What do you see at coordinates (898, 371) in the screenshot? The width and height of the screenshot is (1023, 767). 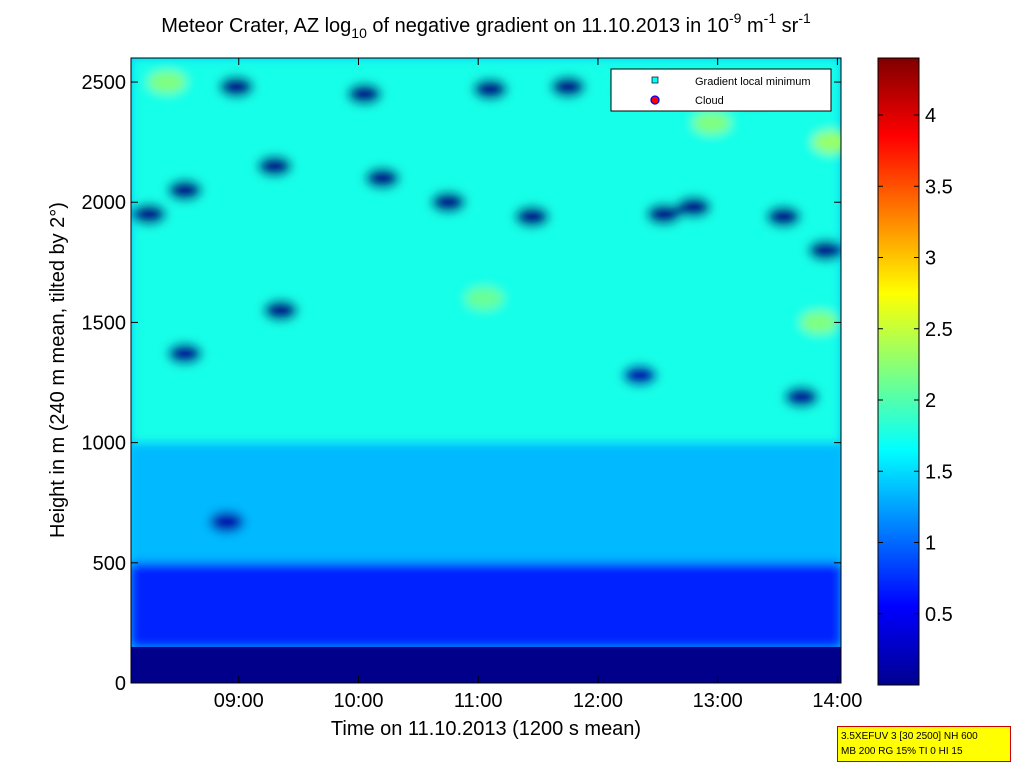 I see `colorbar-gradient` at bounding box center [898, 371].